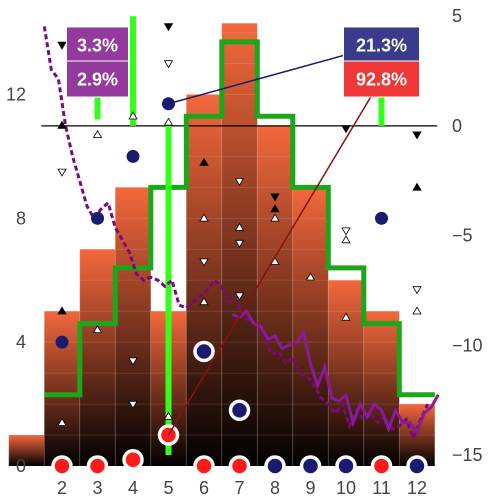 This screenshot has width=500, height=498. What do you see at coordinates (204, 488) in the screenshot?
I see `x-tick-label: 6` at bounding box center [204, 488].